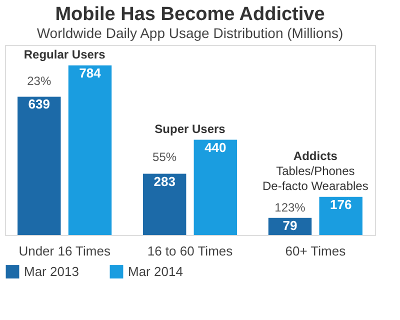  Describe the element at coordinates (90, 72) in the screenshot. I see `data-label: 784` at that location.